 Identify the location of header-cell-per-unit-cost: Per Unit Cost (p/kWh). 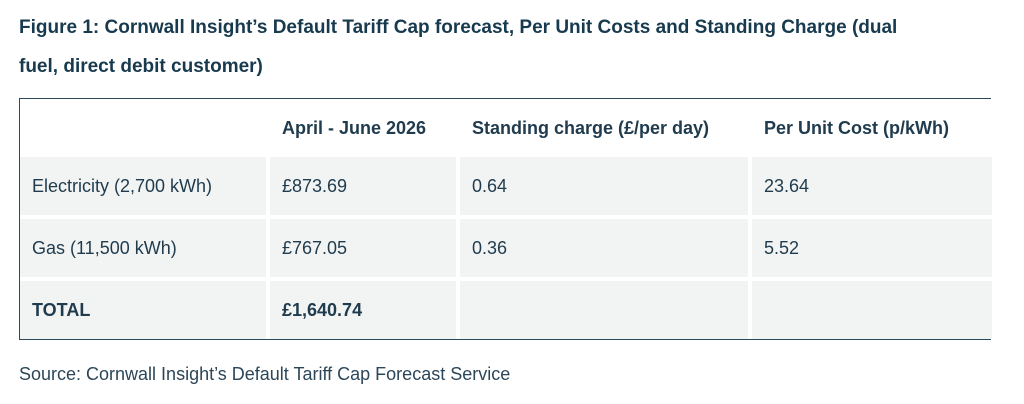
(872, 128).